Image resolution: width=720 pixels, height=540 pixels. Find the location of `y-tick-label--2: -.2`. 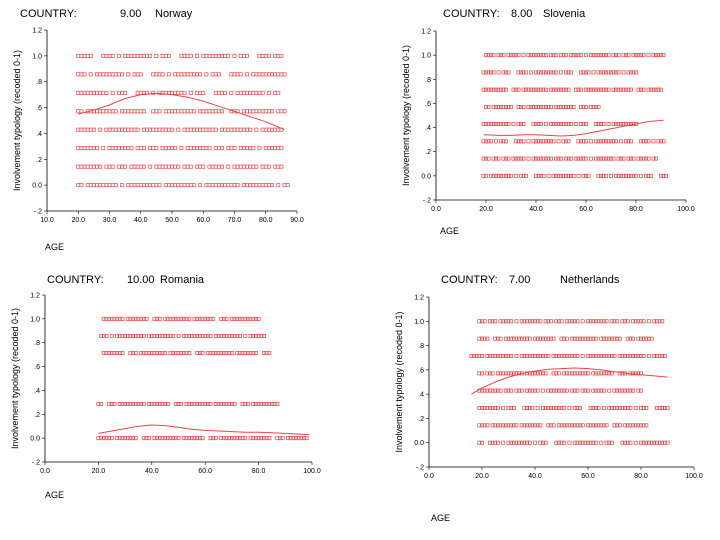

y-tick-label--2: -.2 is located at coordinates (36, 463).